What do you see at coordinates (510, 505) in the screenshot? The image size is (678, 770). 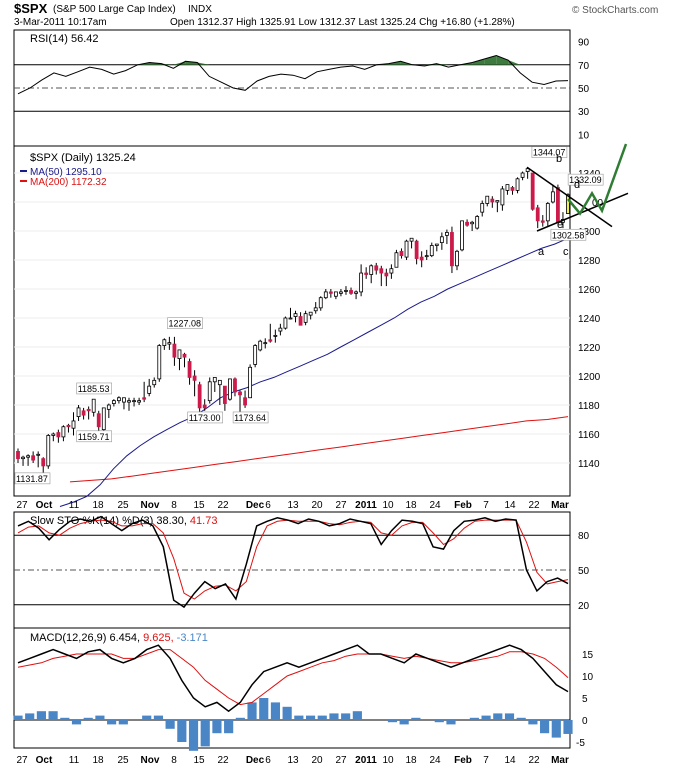 I see `x-axis-label: 14` at bounding box center [510, 505].